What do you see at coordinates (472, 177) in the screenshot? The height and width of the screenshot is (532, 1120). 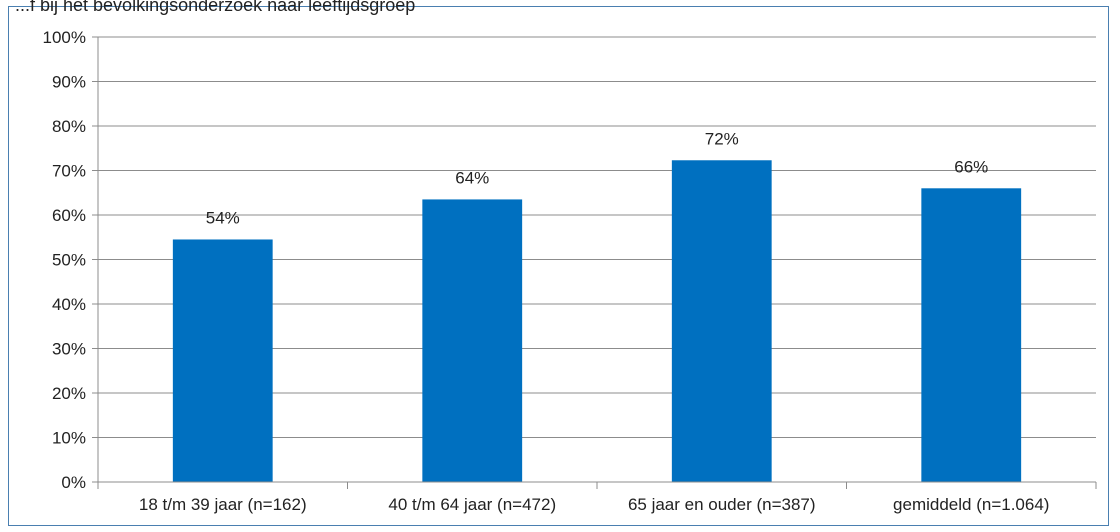 I see `data-label: 64%` at bounding box center [472, 177].